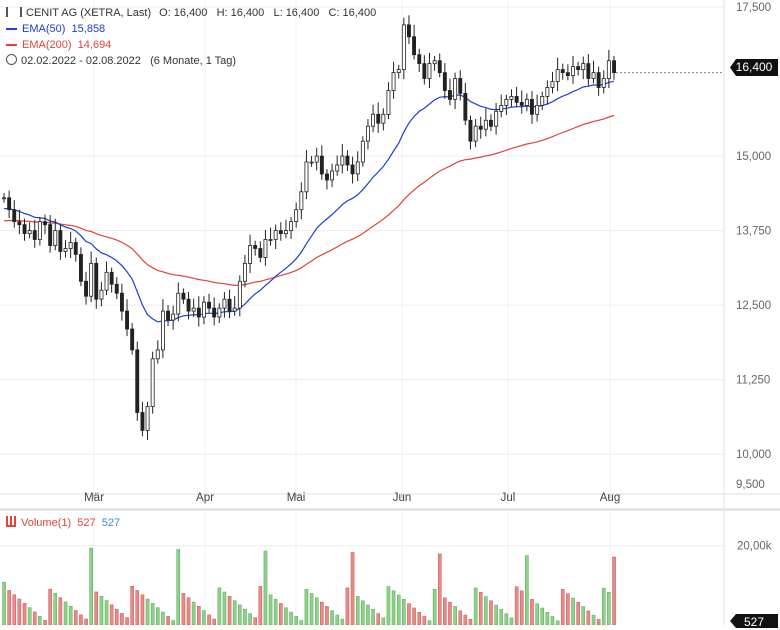 Image resolution: width=780 pixels, height=630 pixels. What do you see at coordinates (754, 67) in the screenshot?
I see `price-badge-value: 16,400` at bounding box center [754, 67].